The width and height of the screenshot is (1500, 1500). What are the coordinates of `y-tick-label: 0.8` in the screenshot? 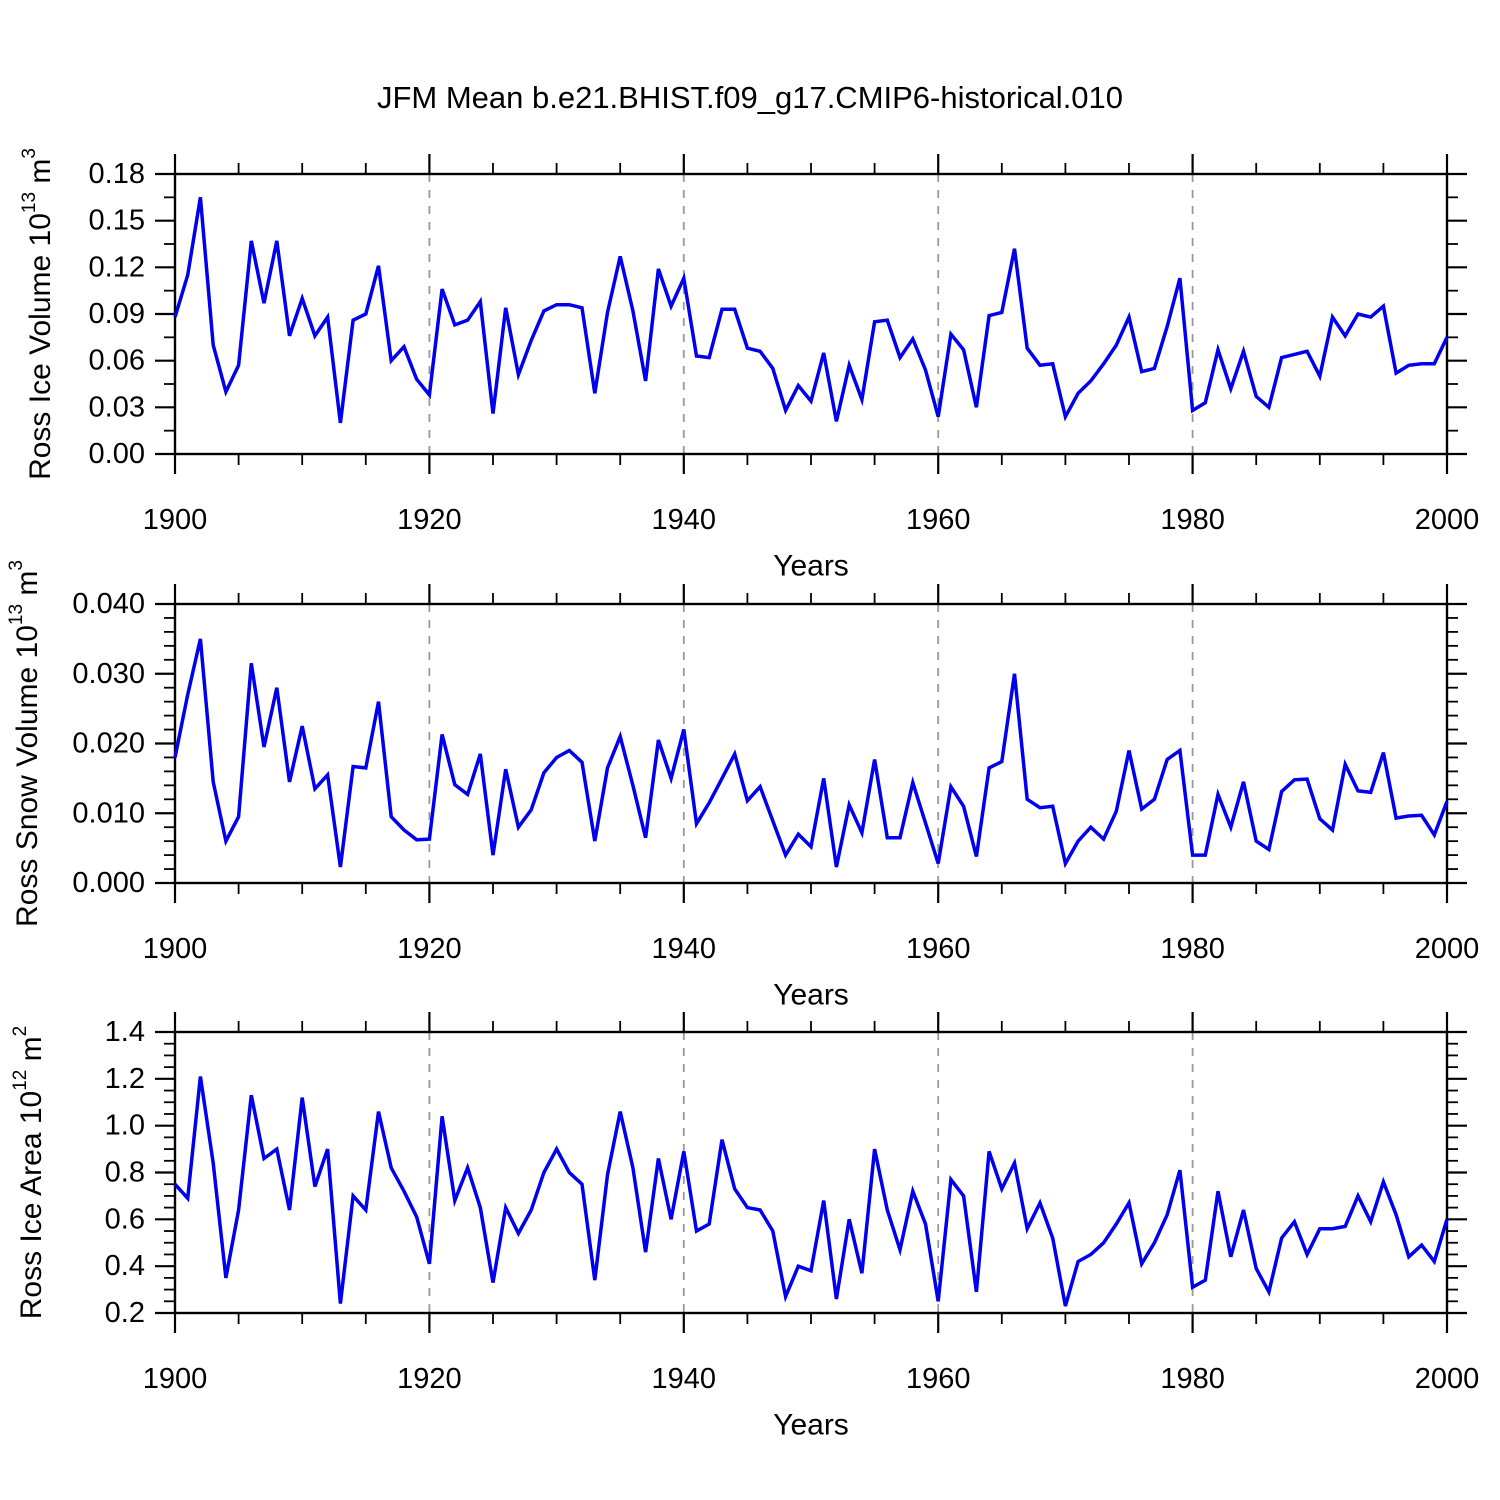 It's located at (125, 1173).